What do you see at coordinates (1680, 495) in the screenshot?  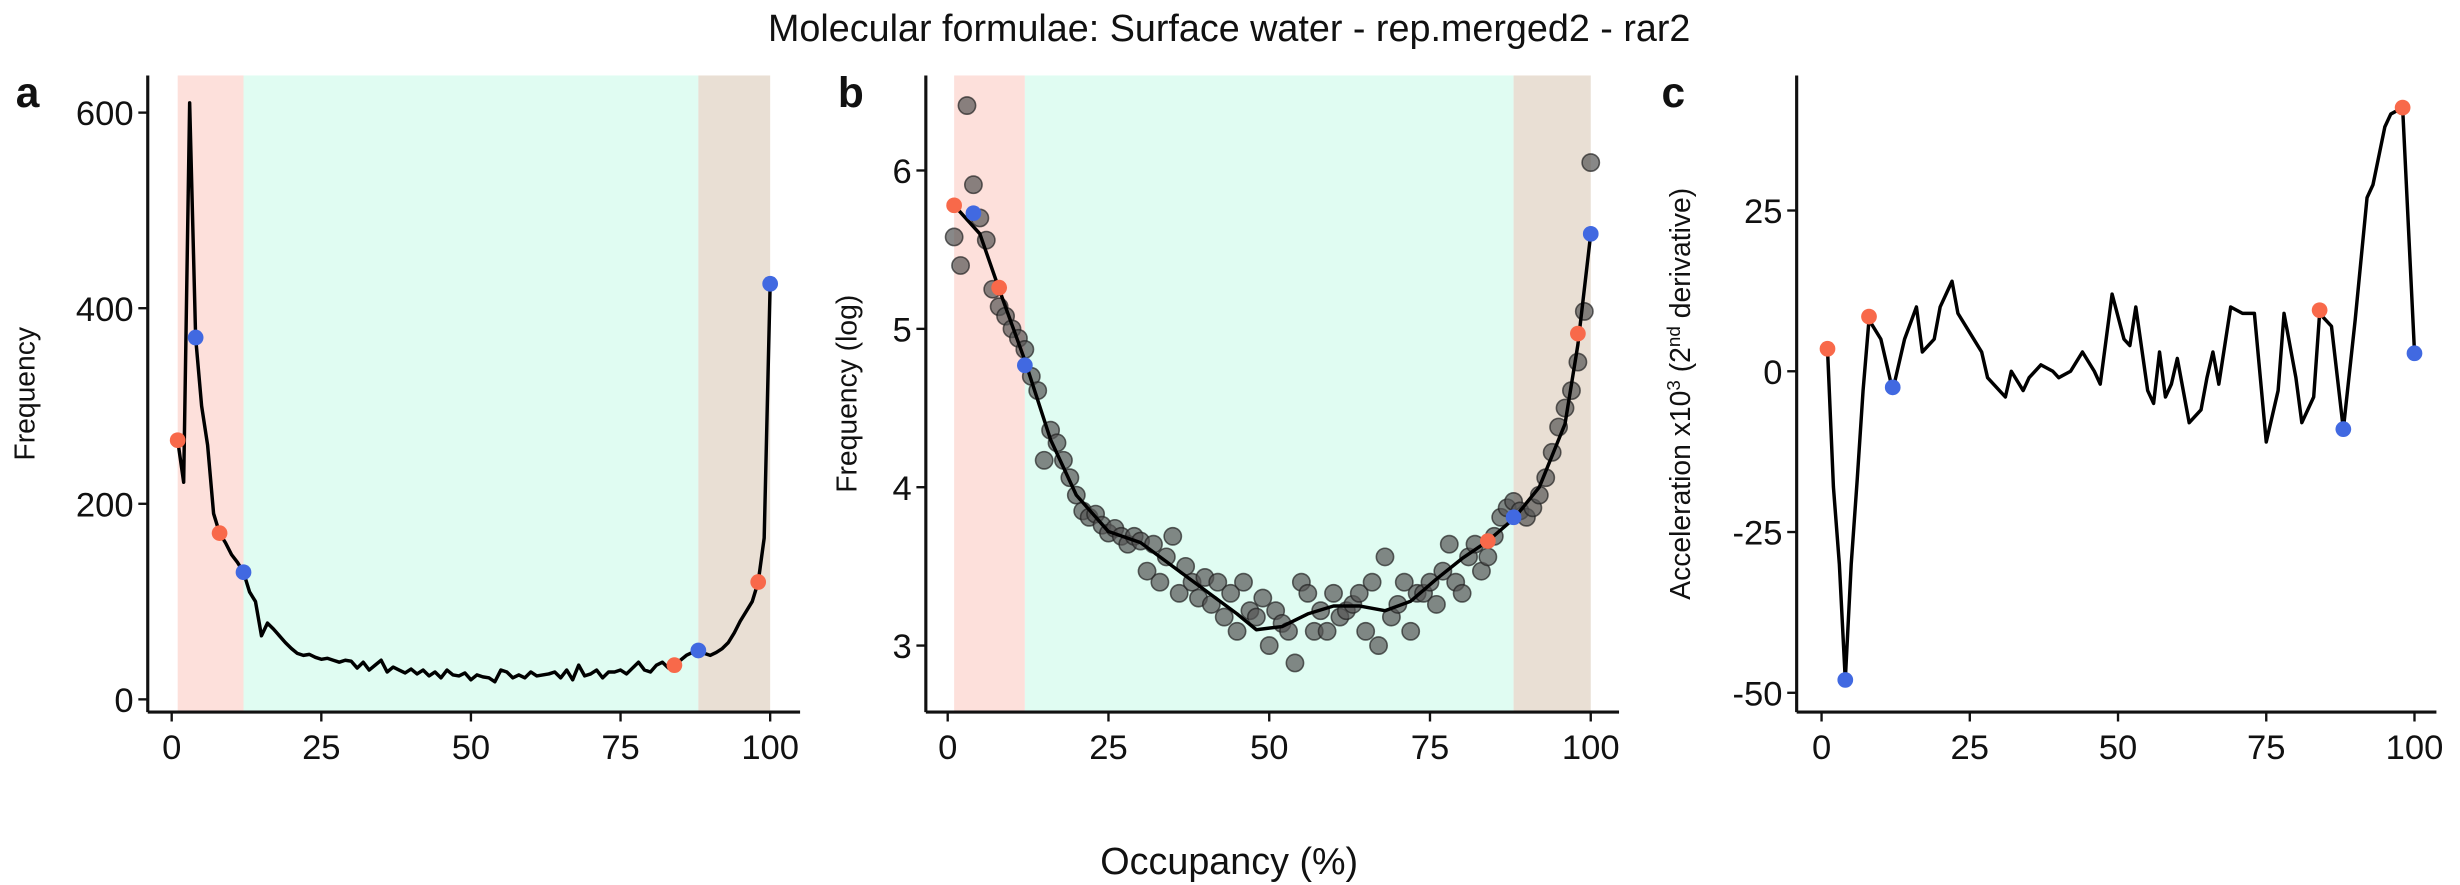 I see `y-axis-label-part: Acceleration x10` at bounding box center [1680, 495].